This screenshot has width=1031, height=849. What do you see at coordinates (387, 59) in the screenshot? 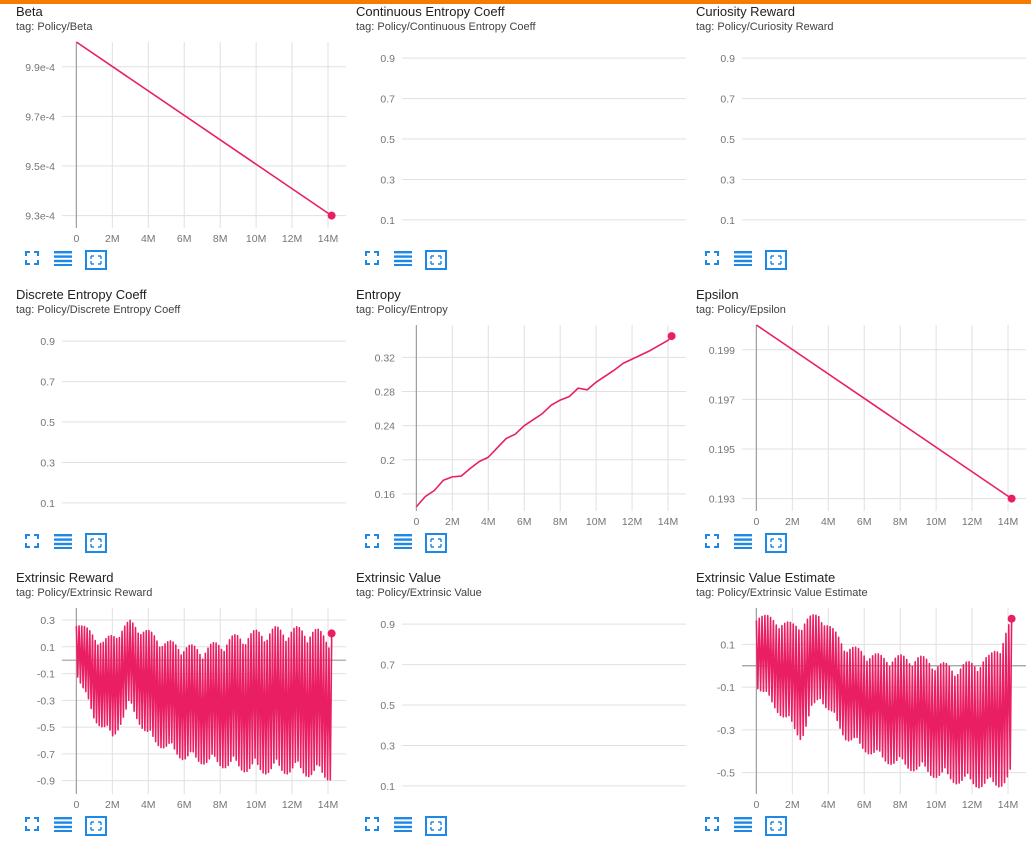
I see `y-tick-label: 0.9` at bounding box center [387, 59].